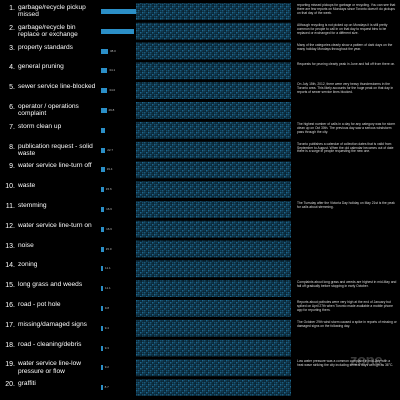  I want to click on bar-label: 34.0, so click(112, 90).